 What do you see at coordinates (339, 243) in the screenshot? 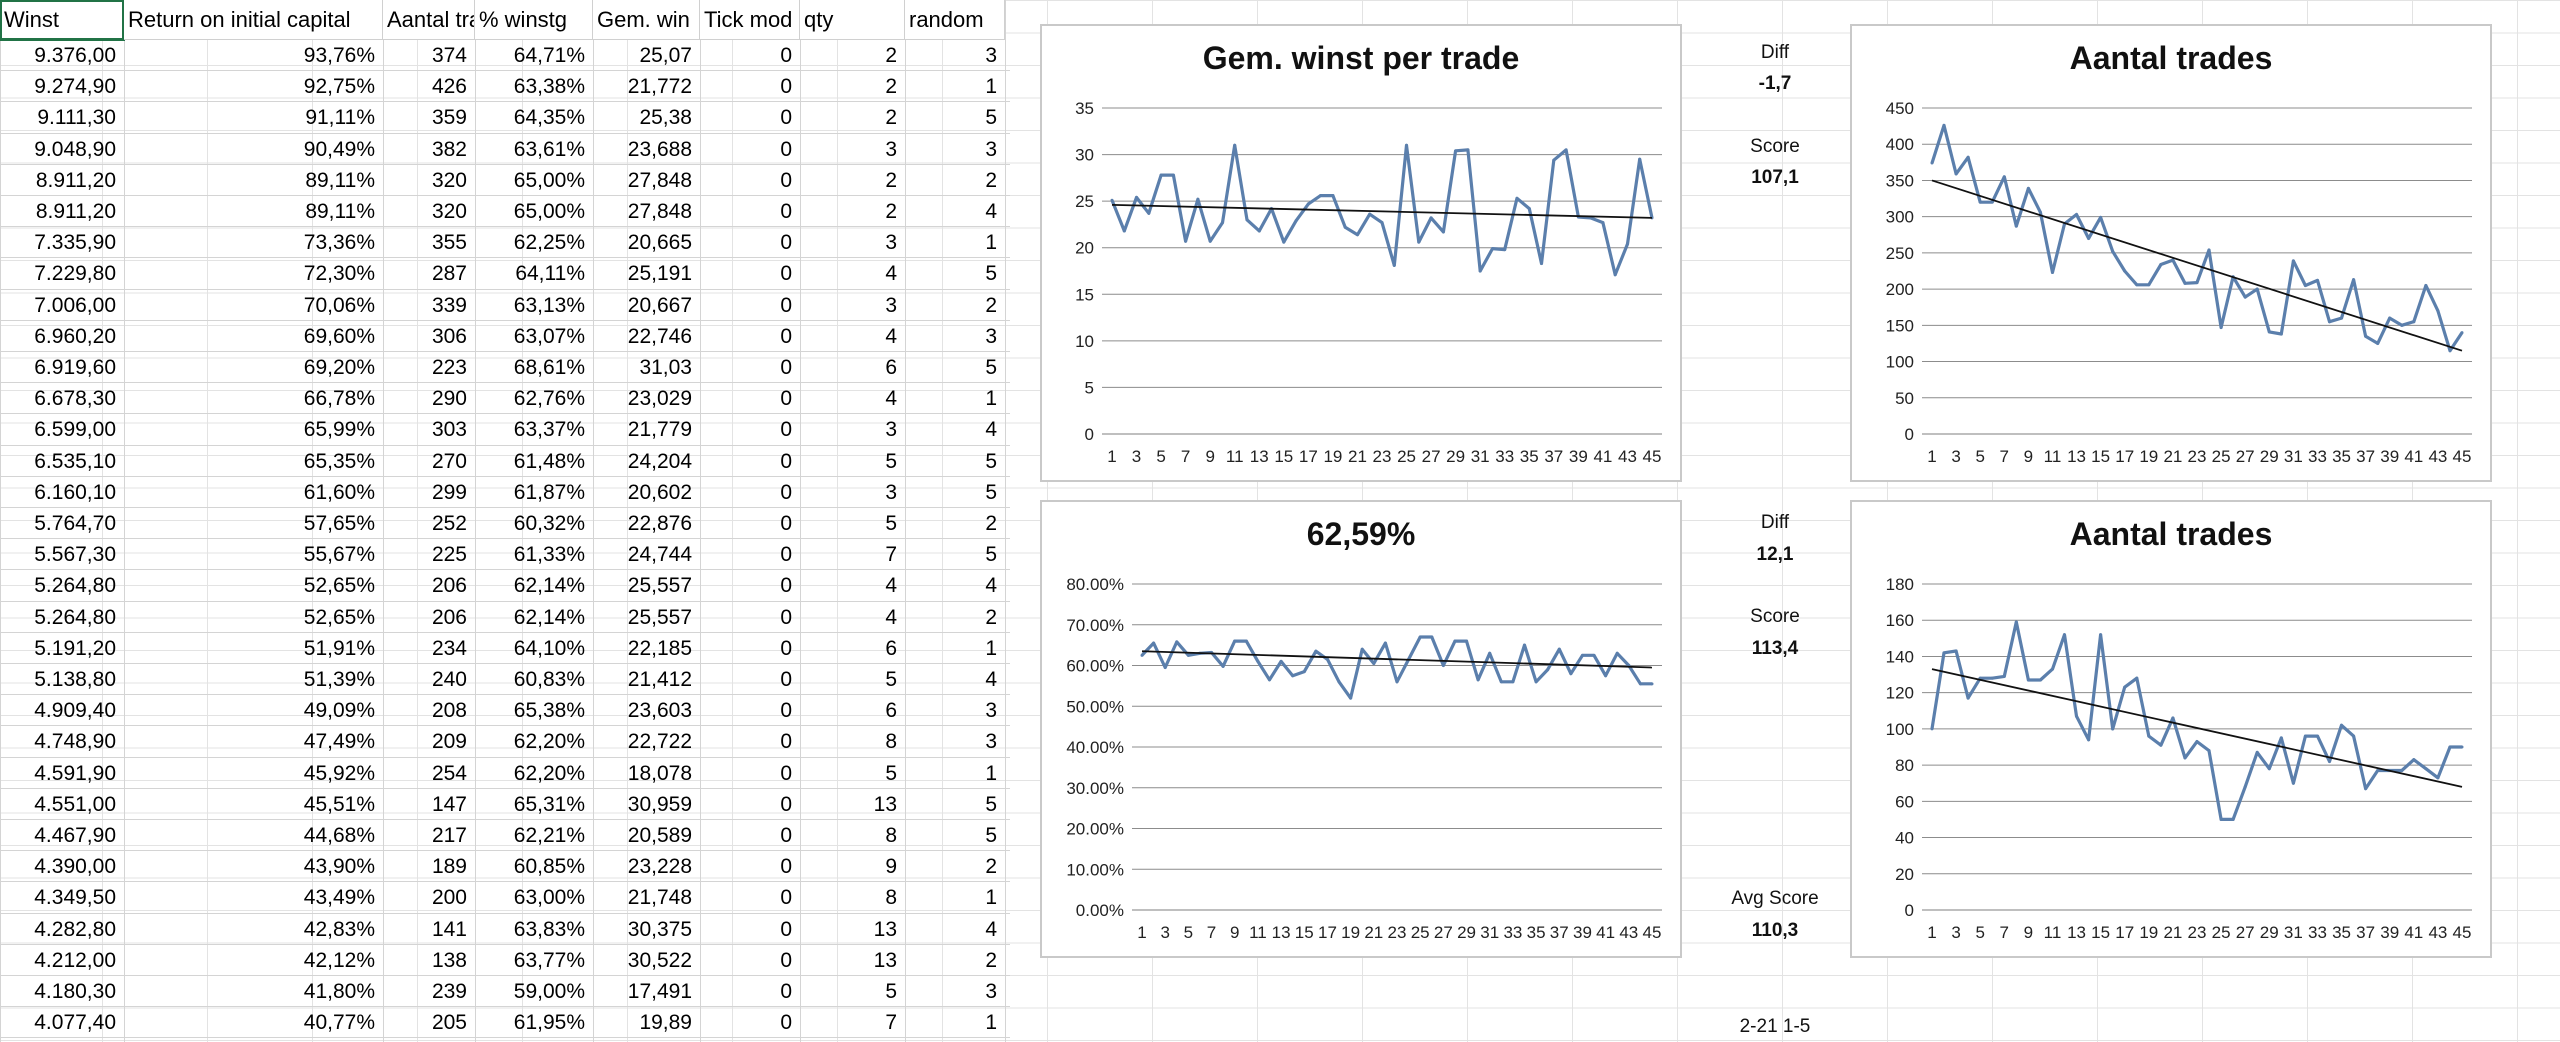
I see `table-cell: 73,36%` at bounding box center [339, 243].